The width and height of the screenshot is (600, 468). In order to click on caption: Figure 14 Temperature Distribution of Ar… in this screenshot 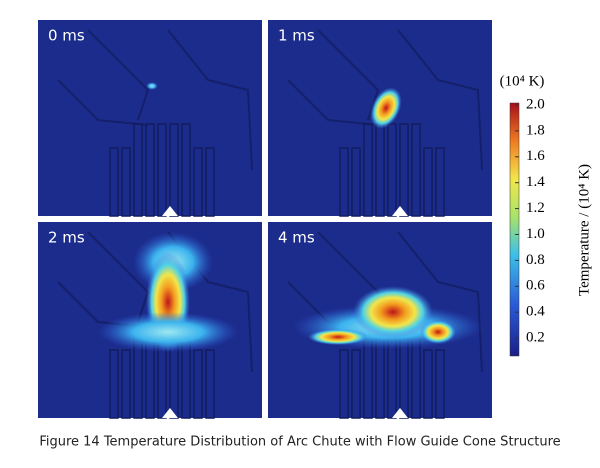, I will do `click(299, 442)`.